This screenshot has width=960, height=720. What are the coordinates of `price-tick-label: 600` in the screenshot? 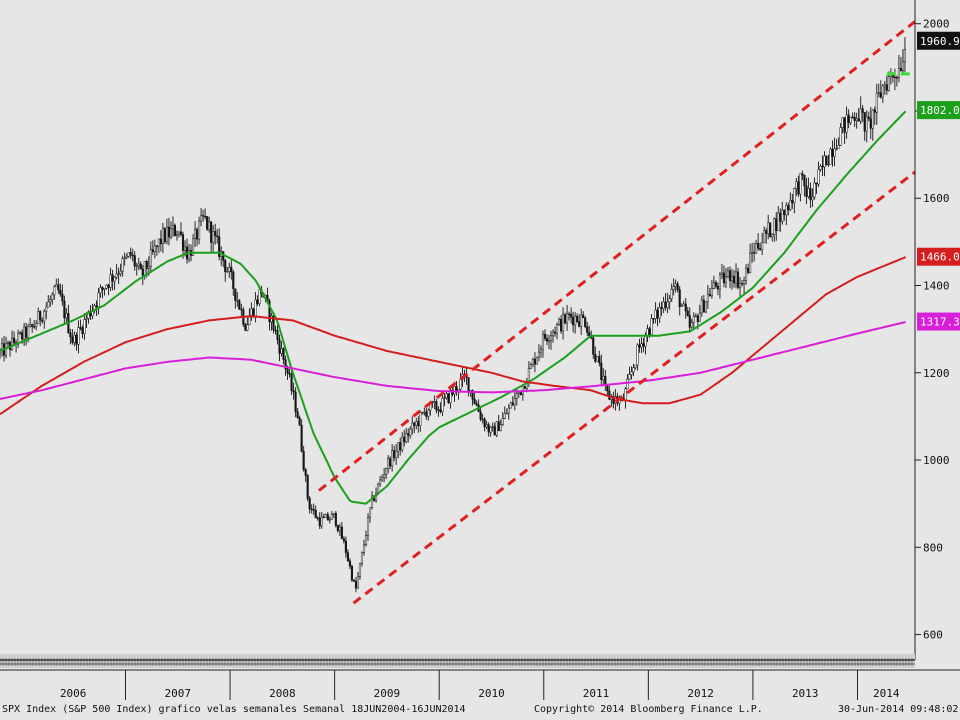 It's located at (933, 635).